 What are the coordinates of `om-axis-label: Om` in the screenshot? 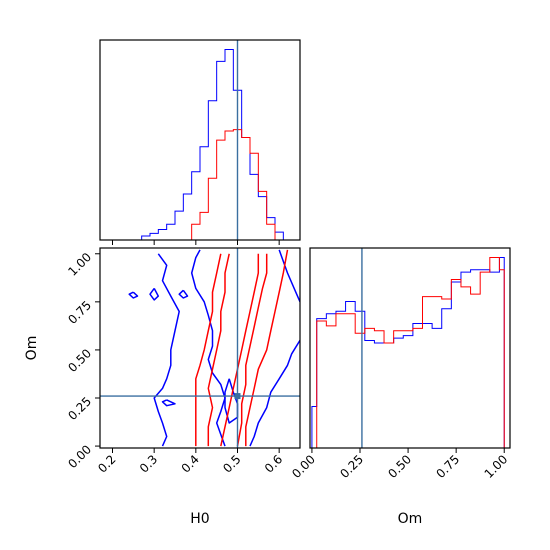 It's located at (32, 348).